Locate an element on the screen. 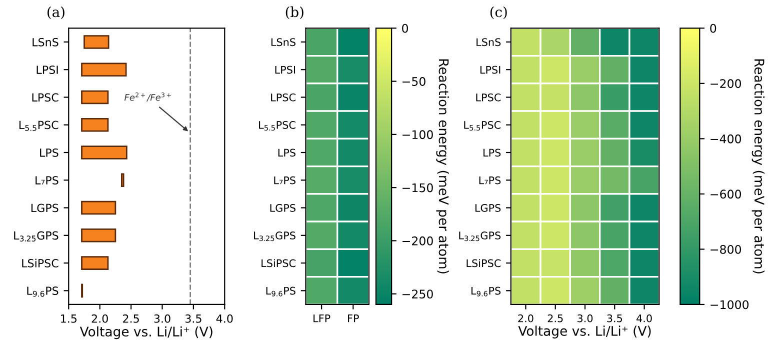 This screenshot has width=780, height=352. color-bar-label: −50 is located at coordinates (414, 81).